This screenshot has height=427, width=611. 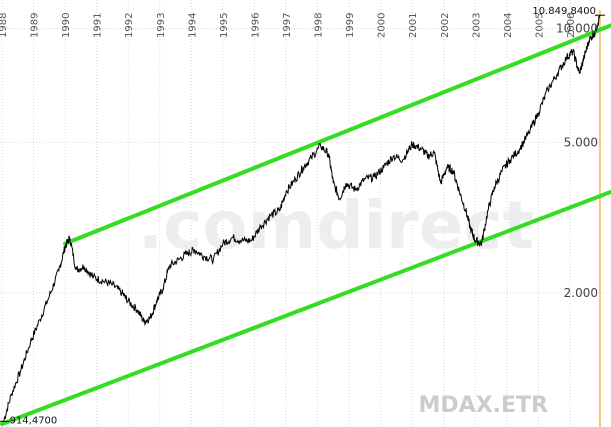 What do you see at coordinates (192, 25) in the screenshot?
I see `year-label-1994: 1994` at bounding box center [192, 25].